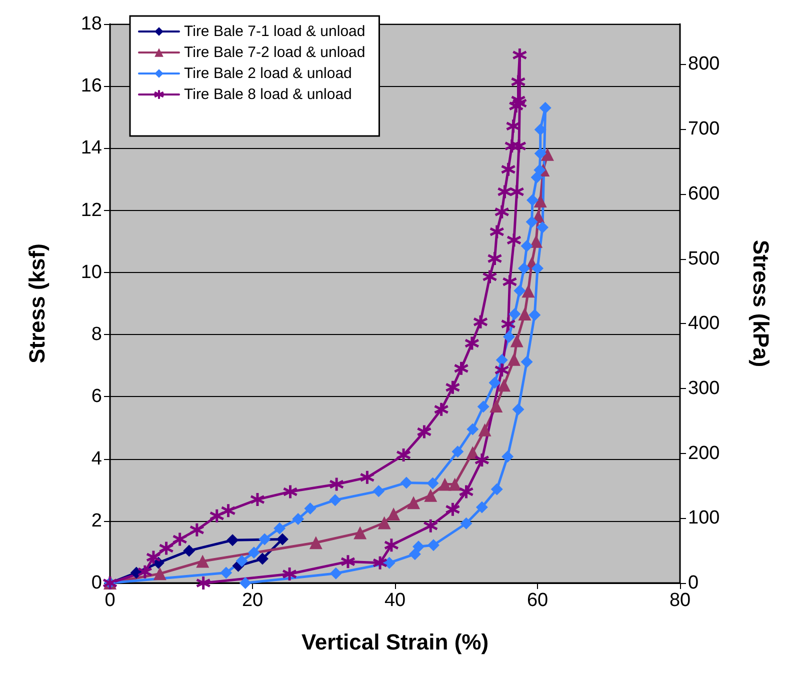 This screenshot has height=675, width=789. I want to click on y-axis-title: Stress (ksf), so click(37, 304).